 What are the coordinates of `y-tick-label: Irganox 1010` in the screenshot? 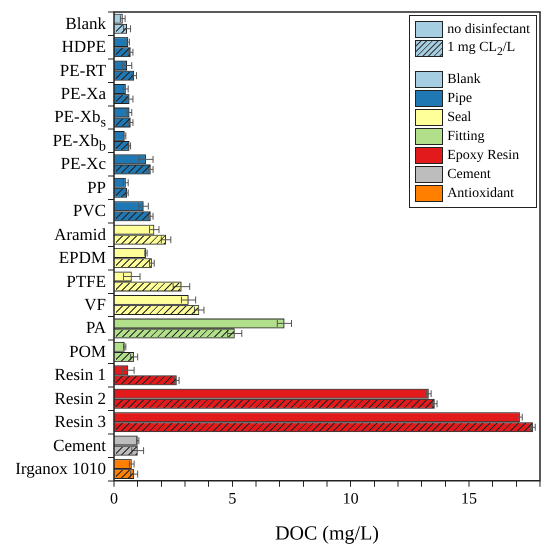 It's located at (60, 469).